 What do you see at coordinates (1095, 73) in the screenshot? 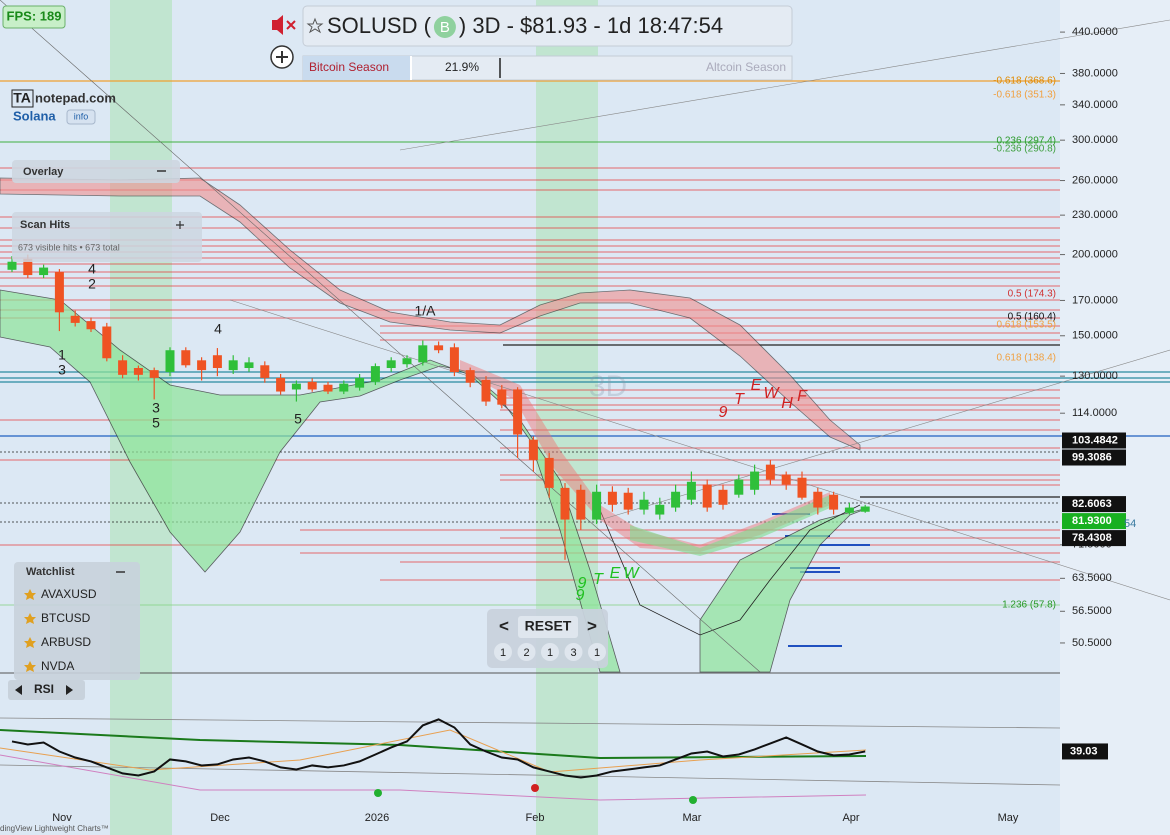
I see `y-tick-label: 380.0000` at bounding box center [1095, 73].